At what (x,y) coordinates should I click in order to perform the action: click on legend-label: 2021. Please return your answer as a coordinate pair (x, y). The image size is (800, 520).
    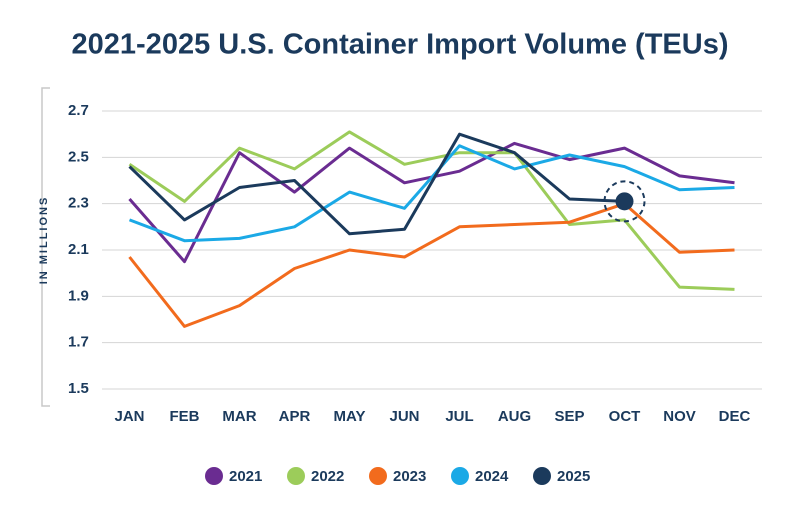
    Looking at the image, I should click on (245, 476).